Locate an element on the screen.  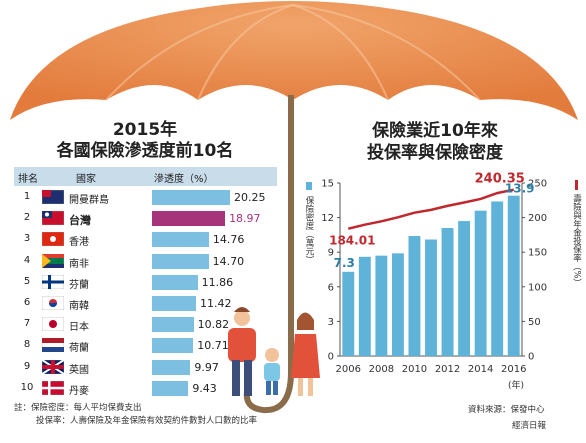
row-value: 14.70 is located at coordinates (228, 261).